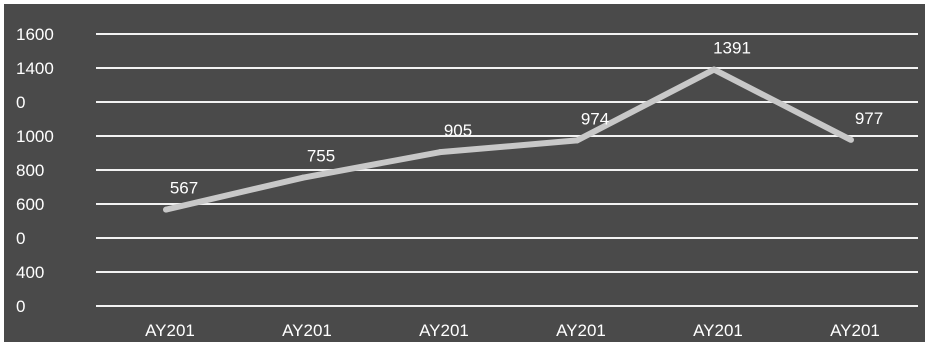 The height and width of the screenshot is (346, 929). Describe the element at coordinates (30, 170) in the screenshot. I see `y-tick-label: 800` at that location.